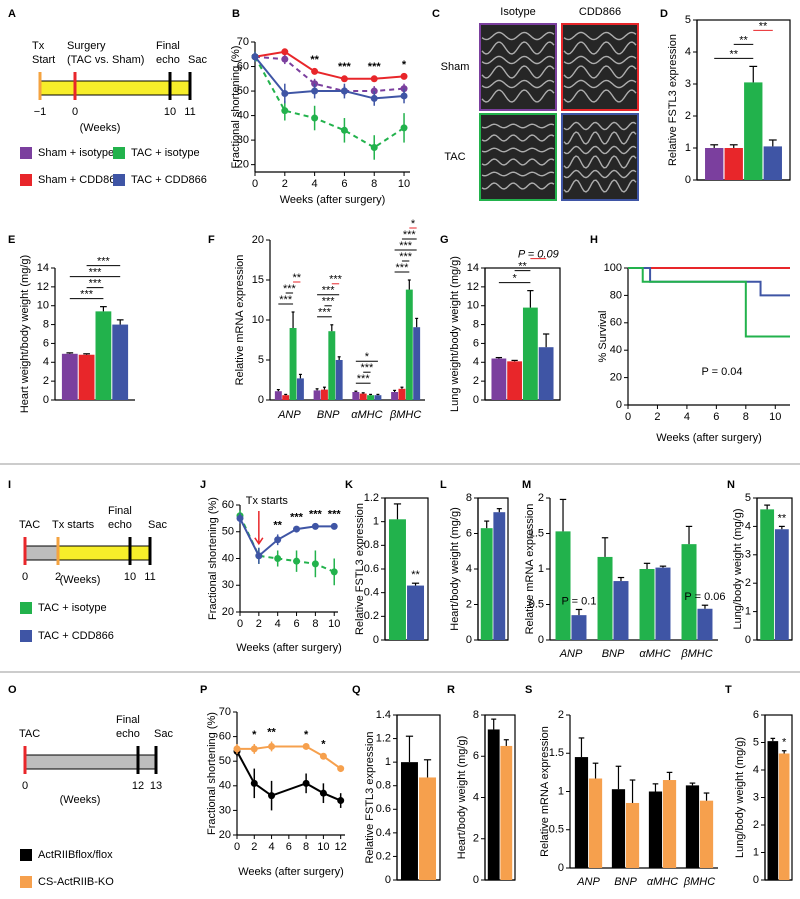 This screenshot has height=899, width=800. Describe the element at coordinates (29, 734) in the screenshot. I see `event-label: TAC` at that location.